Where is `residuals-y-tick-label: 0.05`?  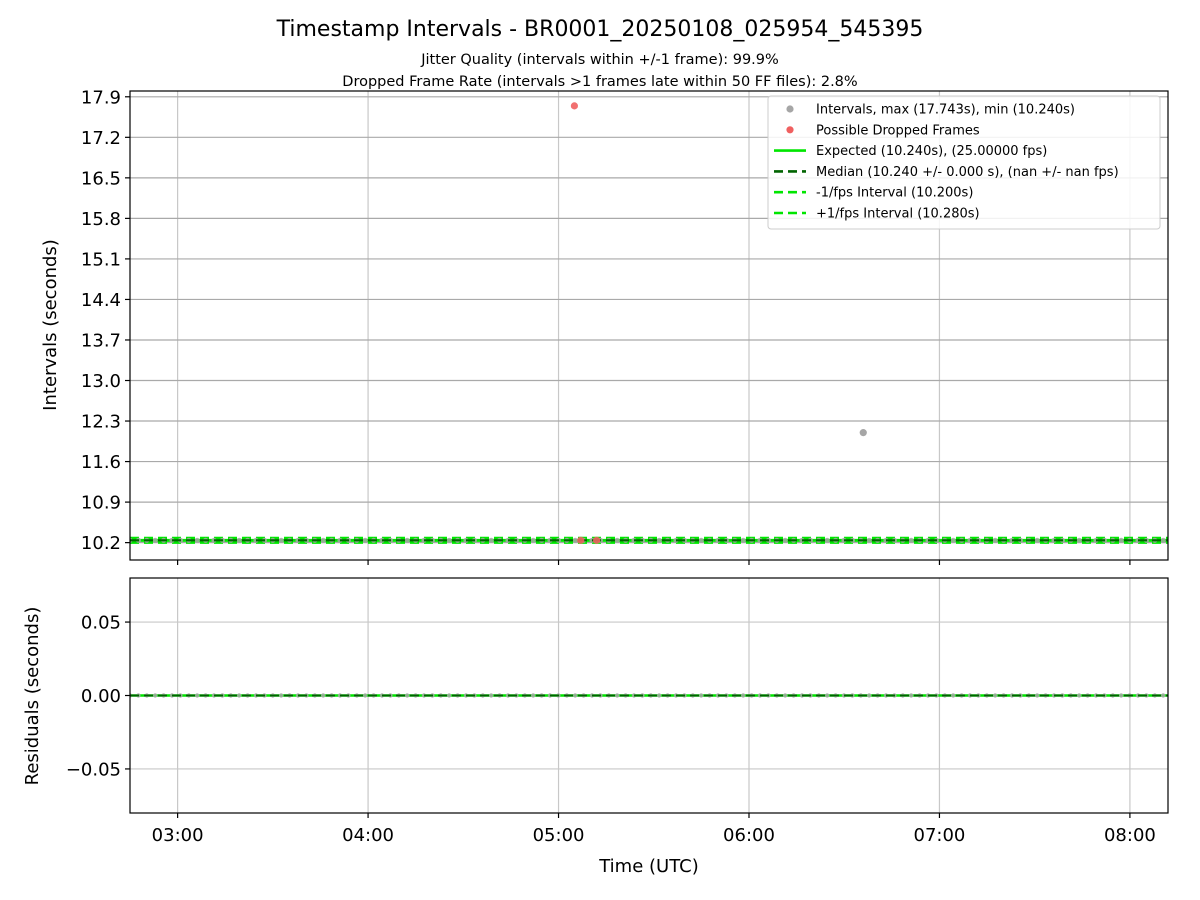
residuals-y-tick-label: 0.05 is located at coordinates (101, 623).